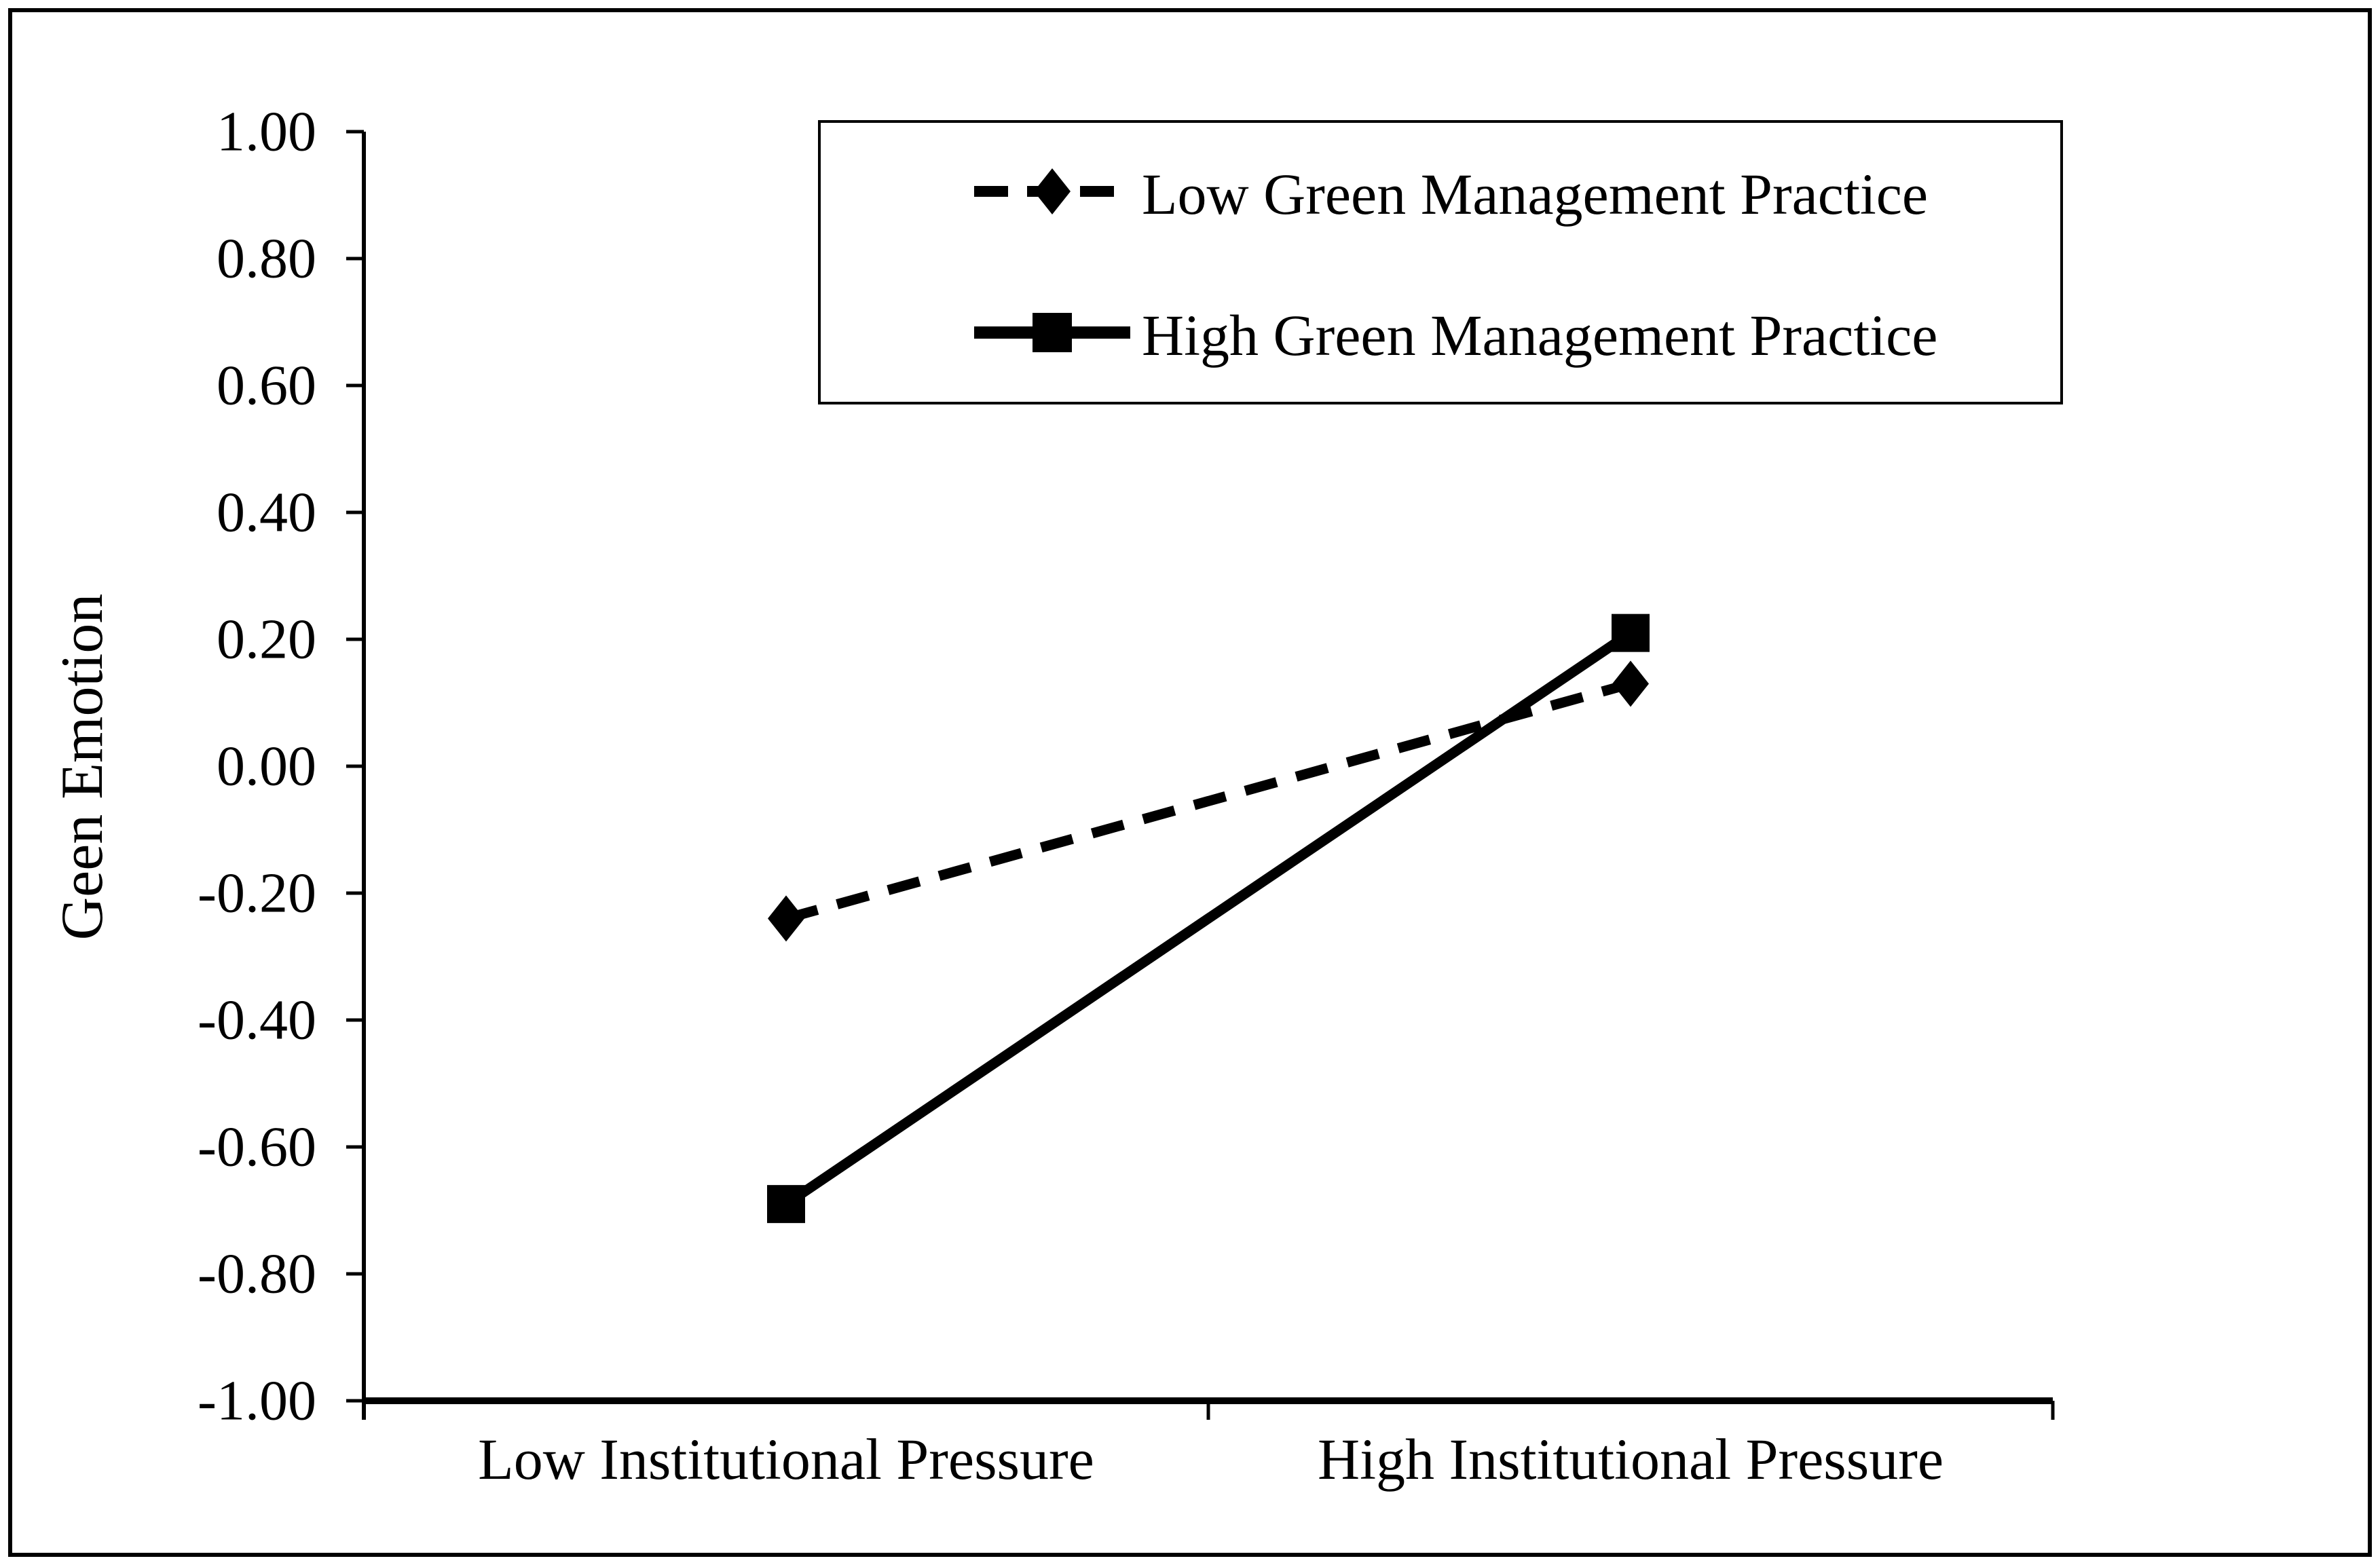 This screenshot has width=2380, height=1565. I want to click on y-tick-label: 0.20, so click(267, 640).